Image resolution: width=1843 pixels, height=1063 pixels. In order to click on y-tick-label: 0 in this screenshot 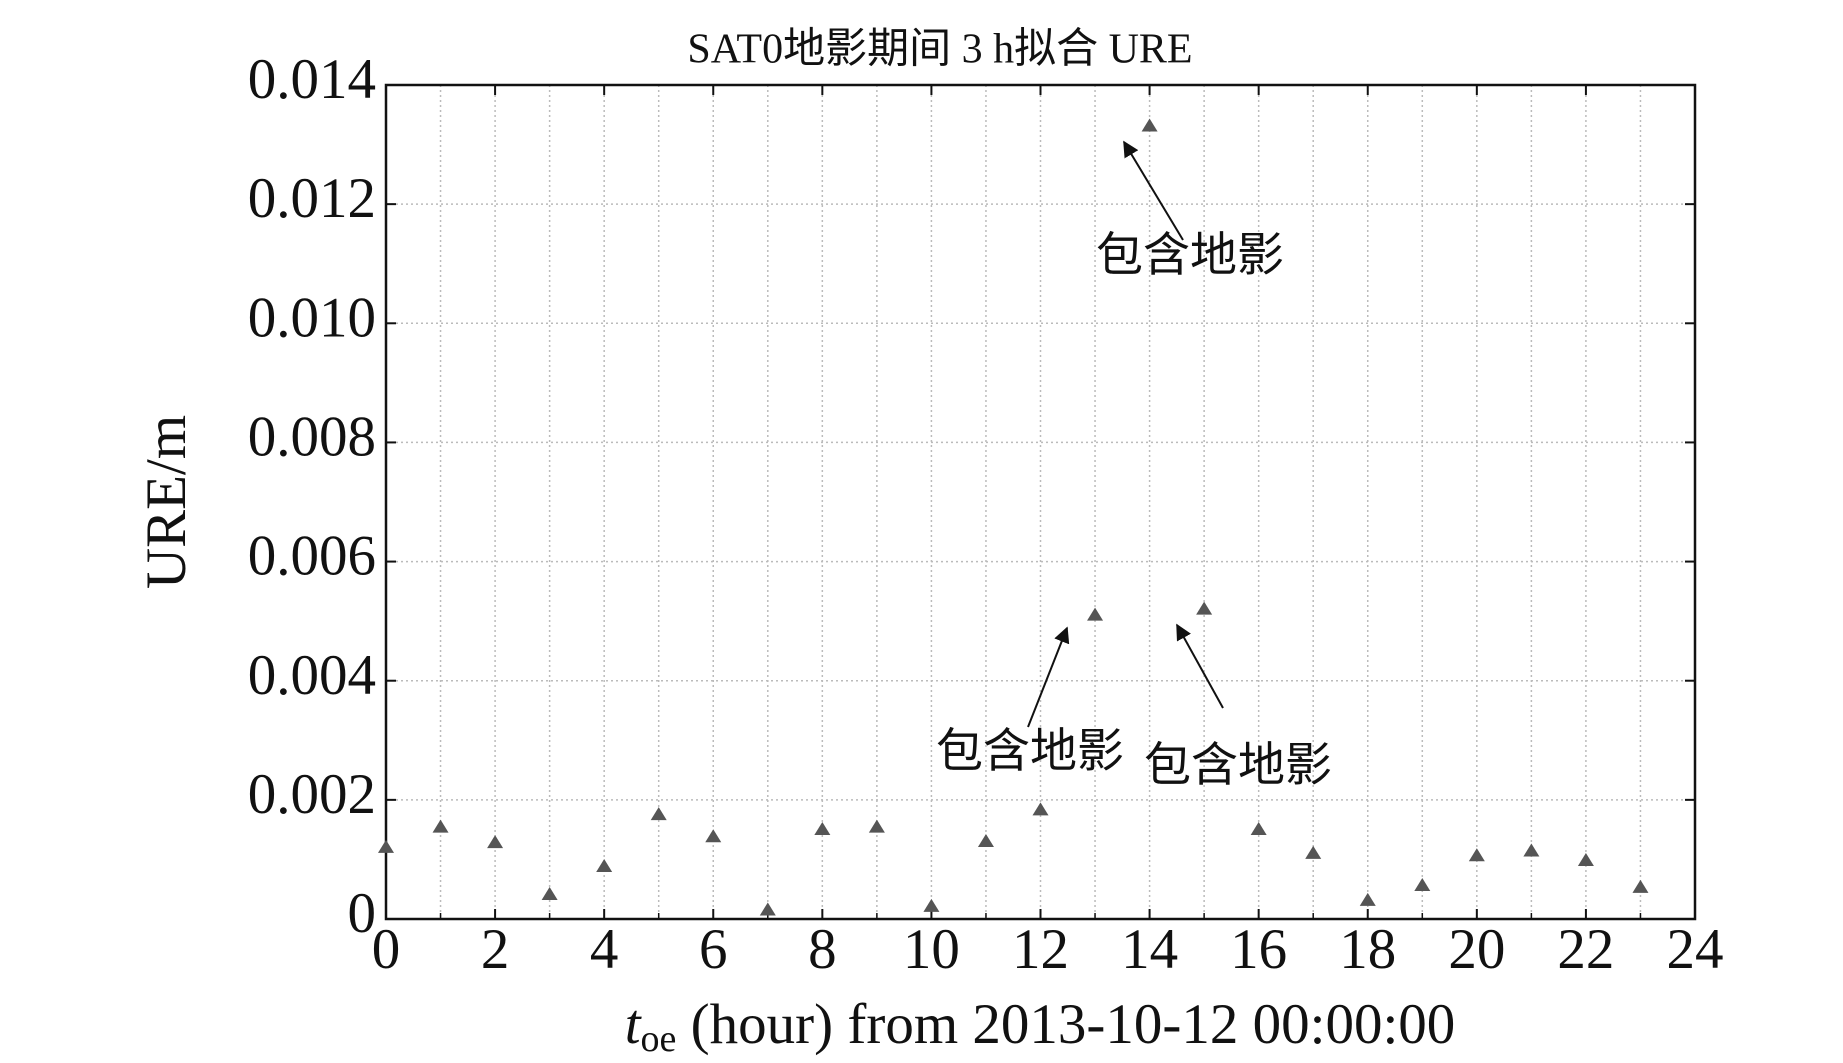, I will do `click(362, 913)`.